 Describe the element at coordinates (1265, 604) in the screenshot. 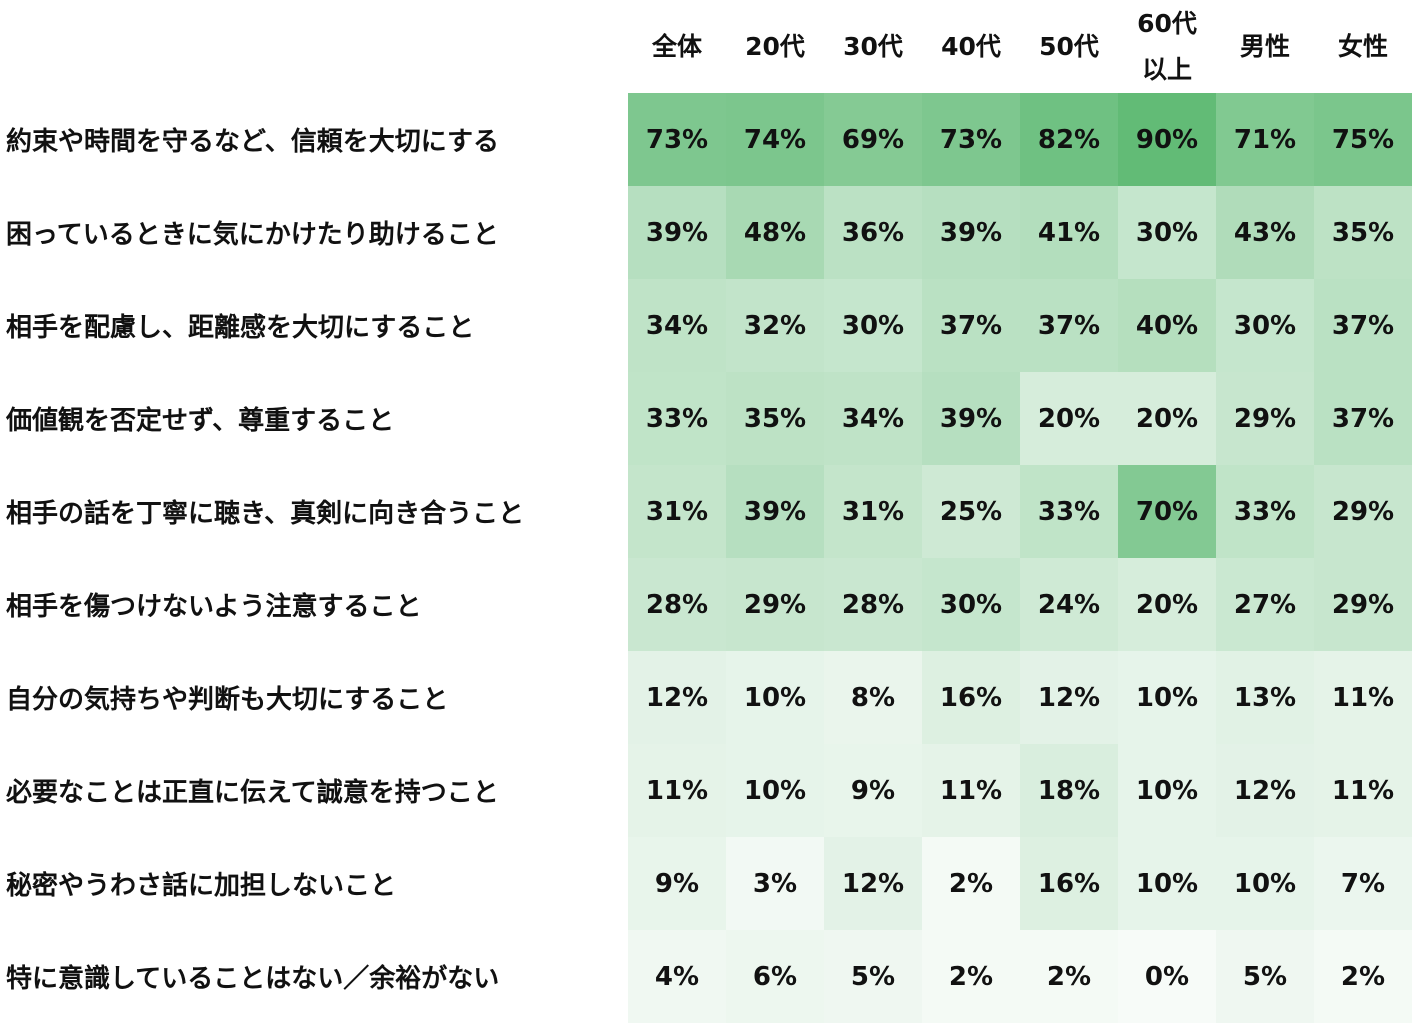

I see `heatmap-cell: 27%` at that location.